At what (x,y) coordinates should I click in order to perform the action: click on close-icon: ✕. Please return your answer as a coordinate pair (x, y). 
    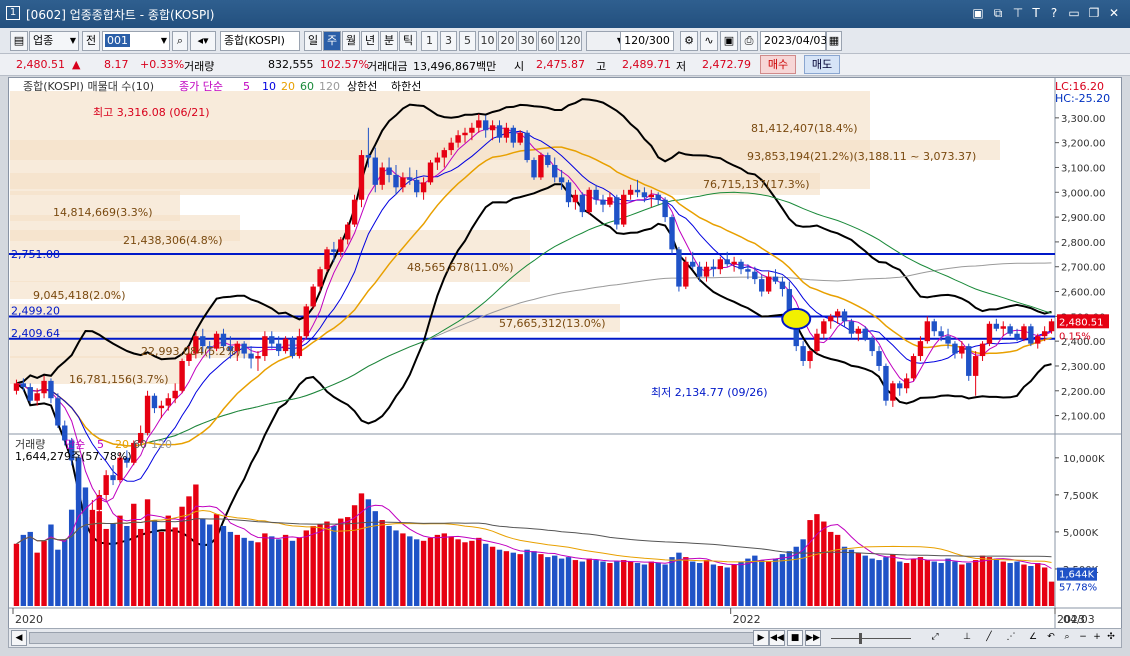
    Looking at the image, I should click on (1114, 13).